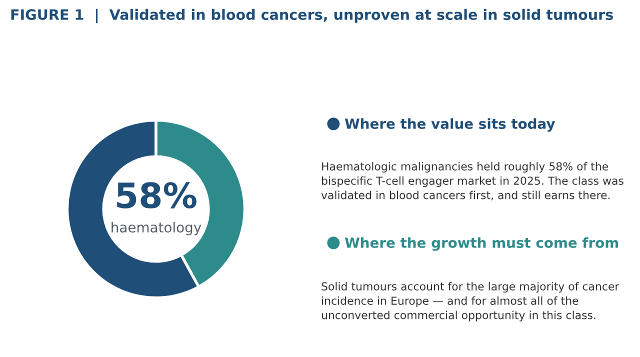 This screenshot has width=640, height=357. Describe the element at coordinates (472, 181) in the screenshot. I see `text: Haematologic malignancies held roughly 58% of the bispecific T-cell engager market in 2025. The class was validated in blood cancers first, and still earns there.` at that location.